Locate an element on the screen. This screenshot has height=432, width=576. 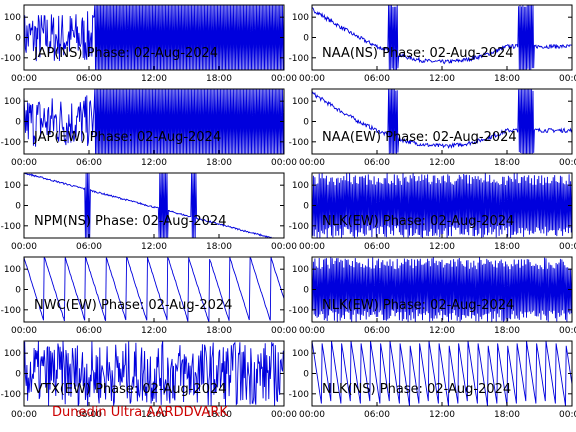
panel-title: JAP(NS) Phase: 02-Aug-2024 is located at coordinates (125, 53).